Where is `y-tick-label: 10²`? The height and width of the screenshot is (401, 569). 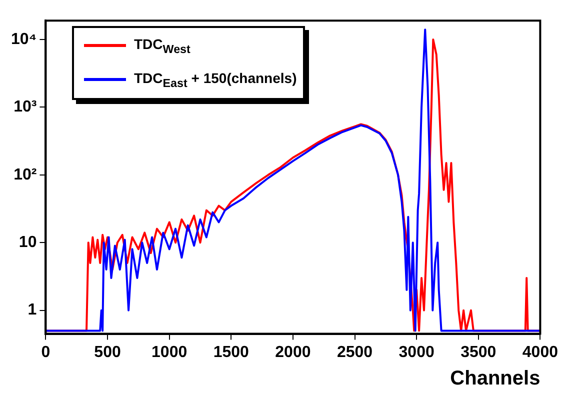
y-tick-label: 10² is located at coordinates (25, 175).